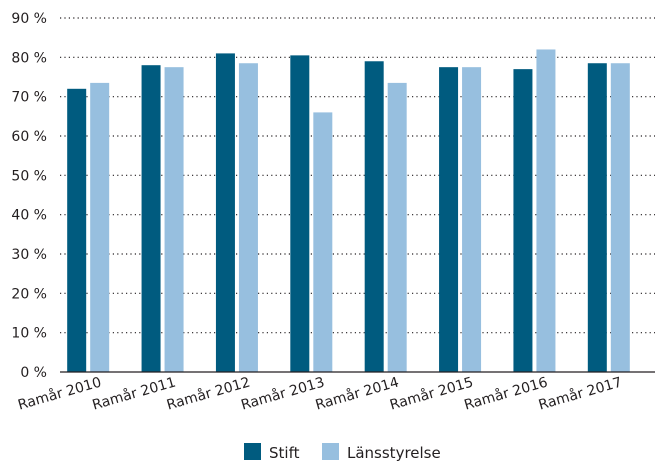 The height and width of the screenshot is (470, 660). Describe the element at coordinates (208, 394) in the screenshot. I see `x-tick-label: Ramår 2012` at that location.